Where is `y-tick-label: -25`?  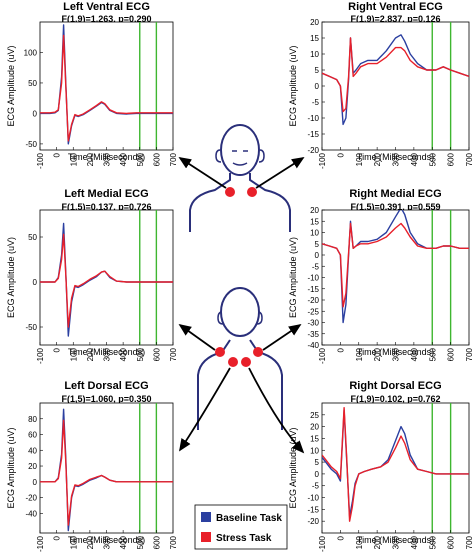
y-tick-label: -25 is located at coordinates (313, 311).